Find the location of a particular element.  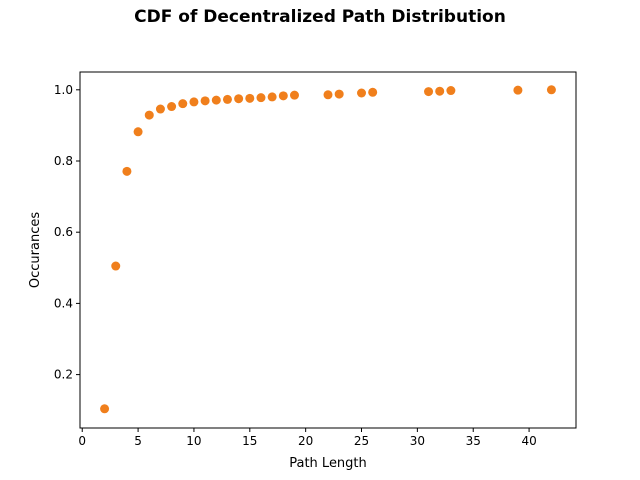

x-tick-label: 35 is located at coordinates (473, 441).